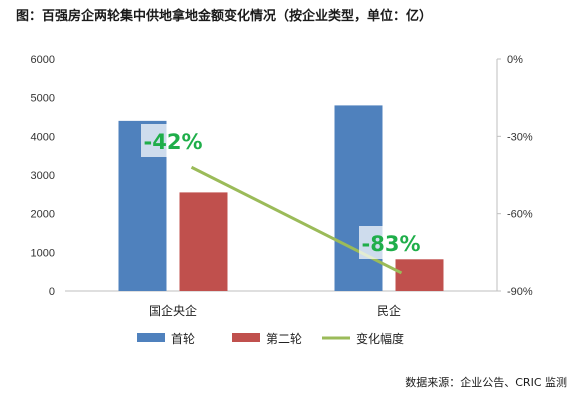 The image size is (581, 401). Describe the element at coordinates (173, 310) in the screenshot. I see `category-label: 国企央企` at that location.